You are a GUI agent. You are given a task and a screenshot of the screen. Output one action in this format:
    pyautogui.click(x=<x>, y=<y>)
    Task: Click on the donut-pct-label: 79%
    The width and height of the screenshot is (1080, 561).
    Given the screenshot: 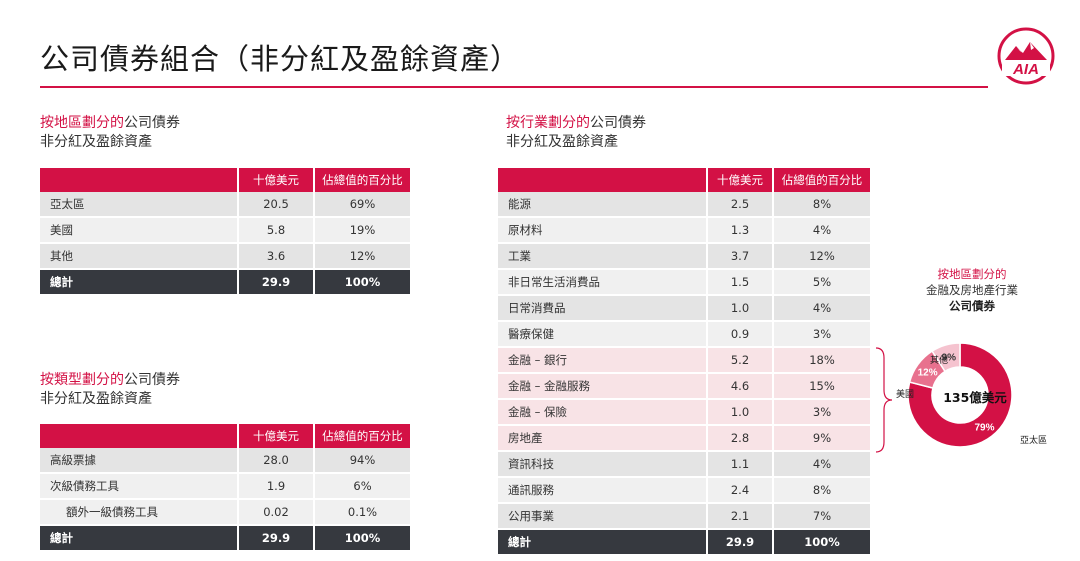 What is the action you would take?
    pyautogui.click(x=985, y=428)
    